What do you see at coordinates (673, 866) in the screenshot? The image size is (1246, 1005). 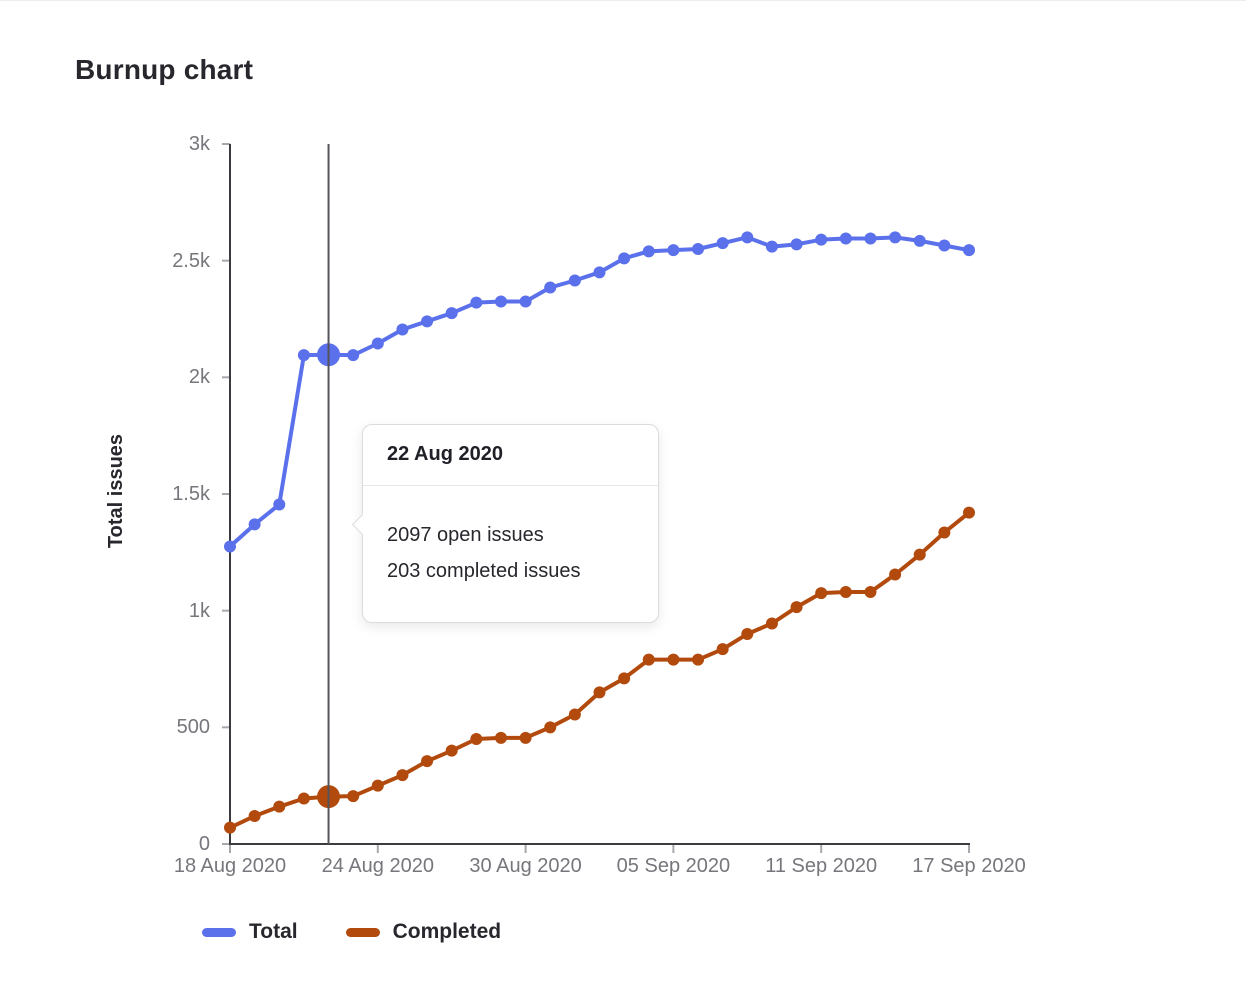 I see `x-tick-label: 05 Sep 2020` at bounding box center [673, 866].